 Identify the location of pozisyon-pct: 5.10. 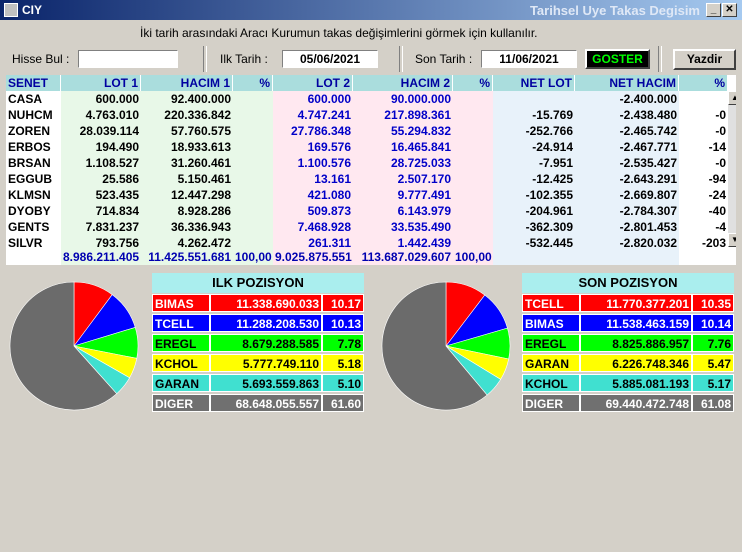
(343, 383).